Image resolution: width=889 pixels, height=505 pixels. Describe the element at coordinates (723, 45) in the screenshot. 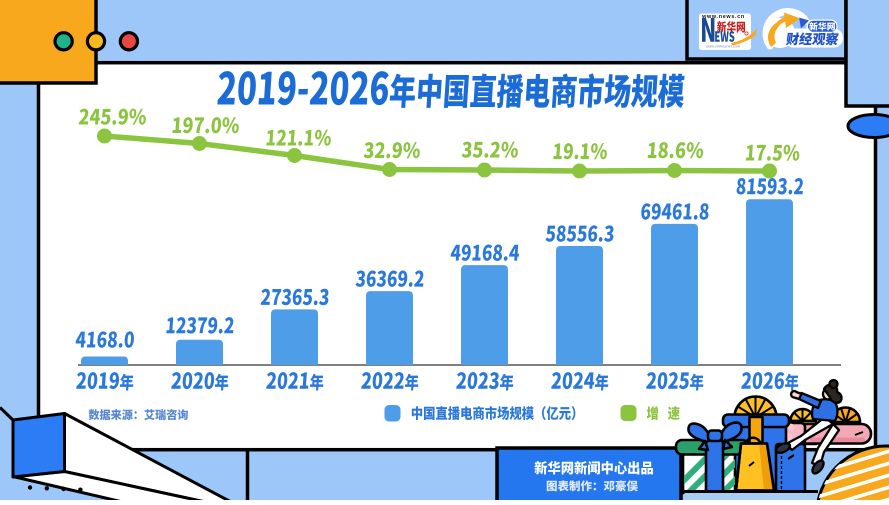

I see `svg-text: www.xinhuanet.com` at that location.